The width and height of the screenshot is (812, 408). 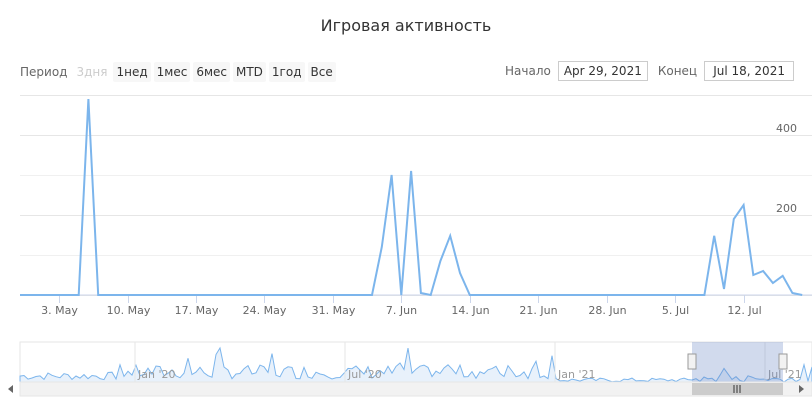 I want to click on range-selector: Период 3дня 1нед 1мес 6мес MTD 1год Все, so click(x=179, y=72).